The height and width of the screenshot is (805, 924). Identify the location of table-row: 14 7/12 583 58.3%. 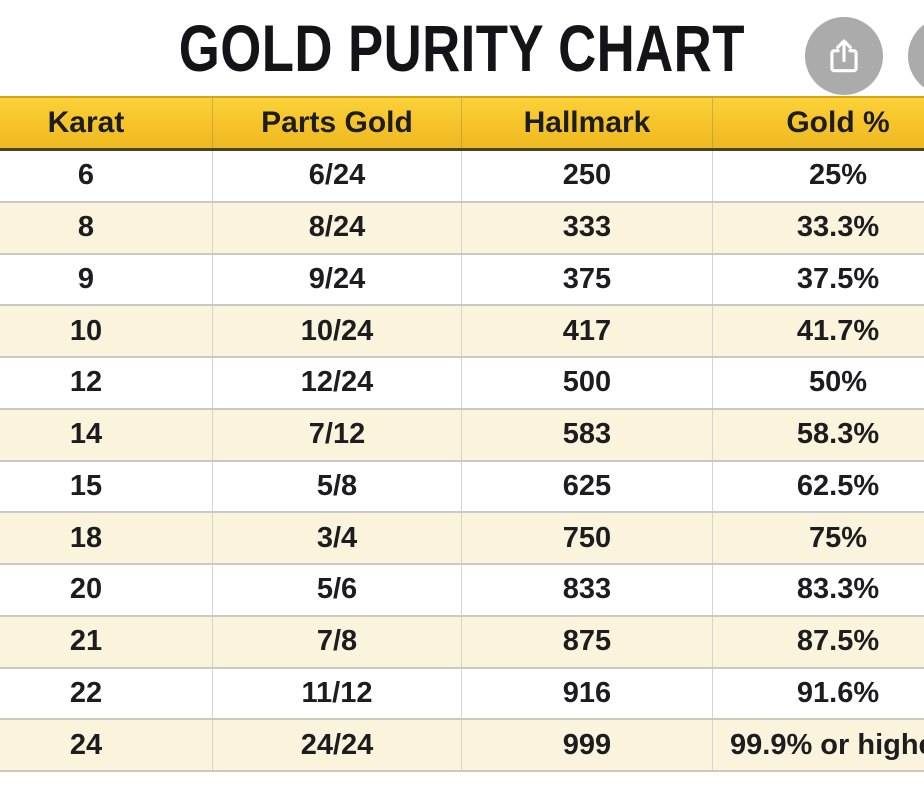
(462, 435).